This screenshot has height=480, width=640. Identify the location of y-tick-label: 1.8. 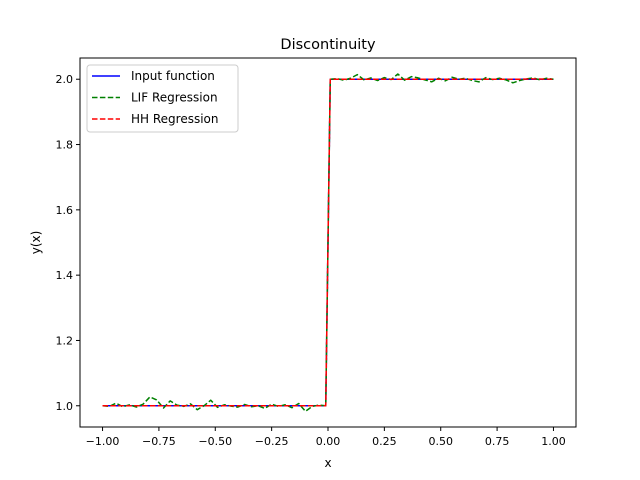
(65, 145).